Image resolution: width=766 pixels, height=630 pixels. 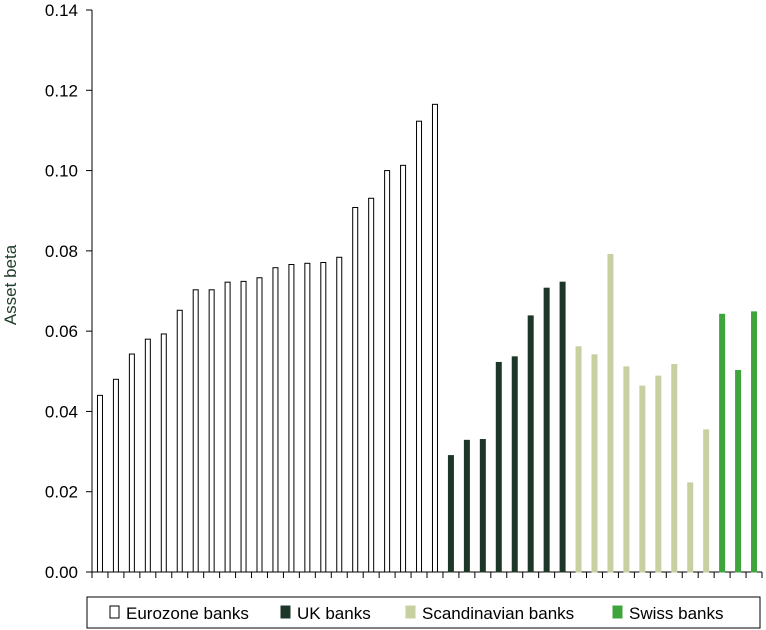 I want to click on y-tick-label: 0.12, so click(x=61, y=90).